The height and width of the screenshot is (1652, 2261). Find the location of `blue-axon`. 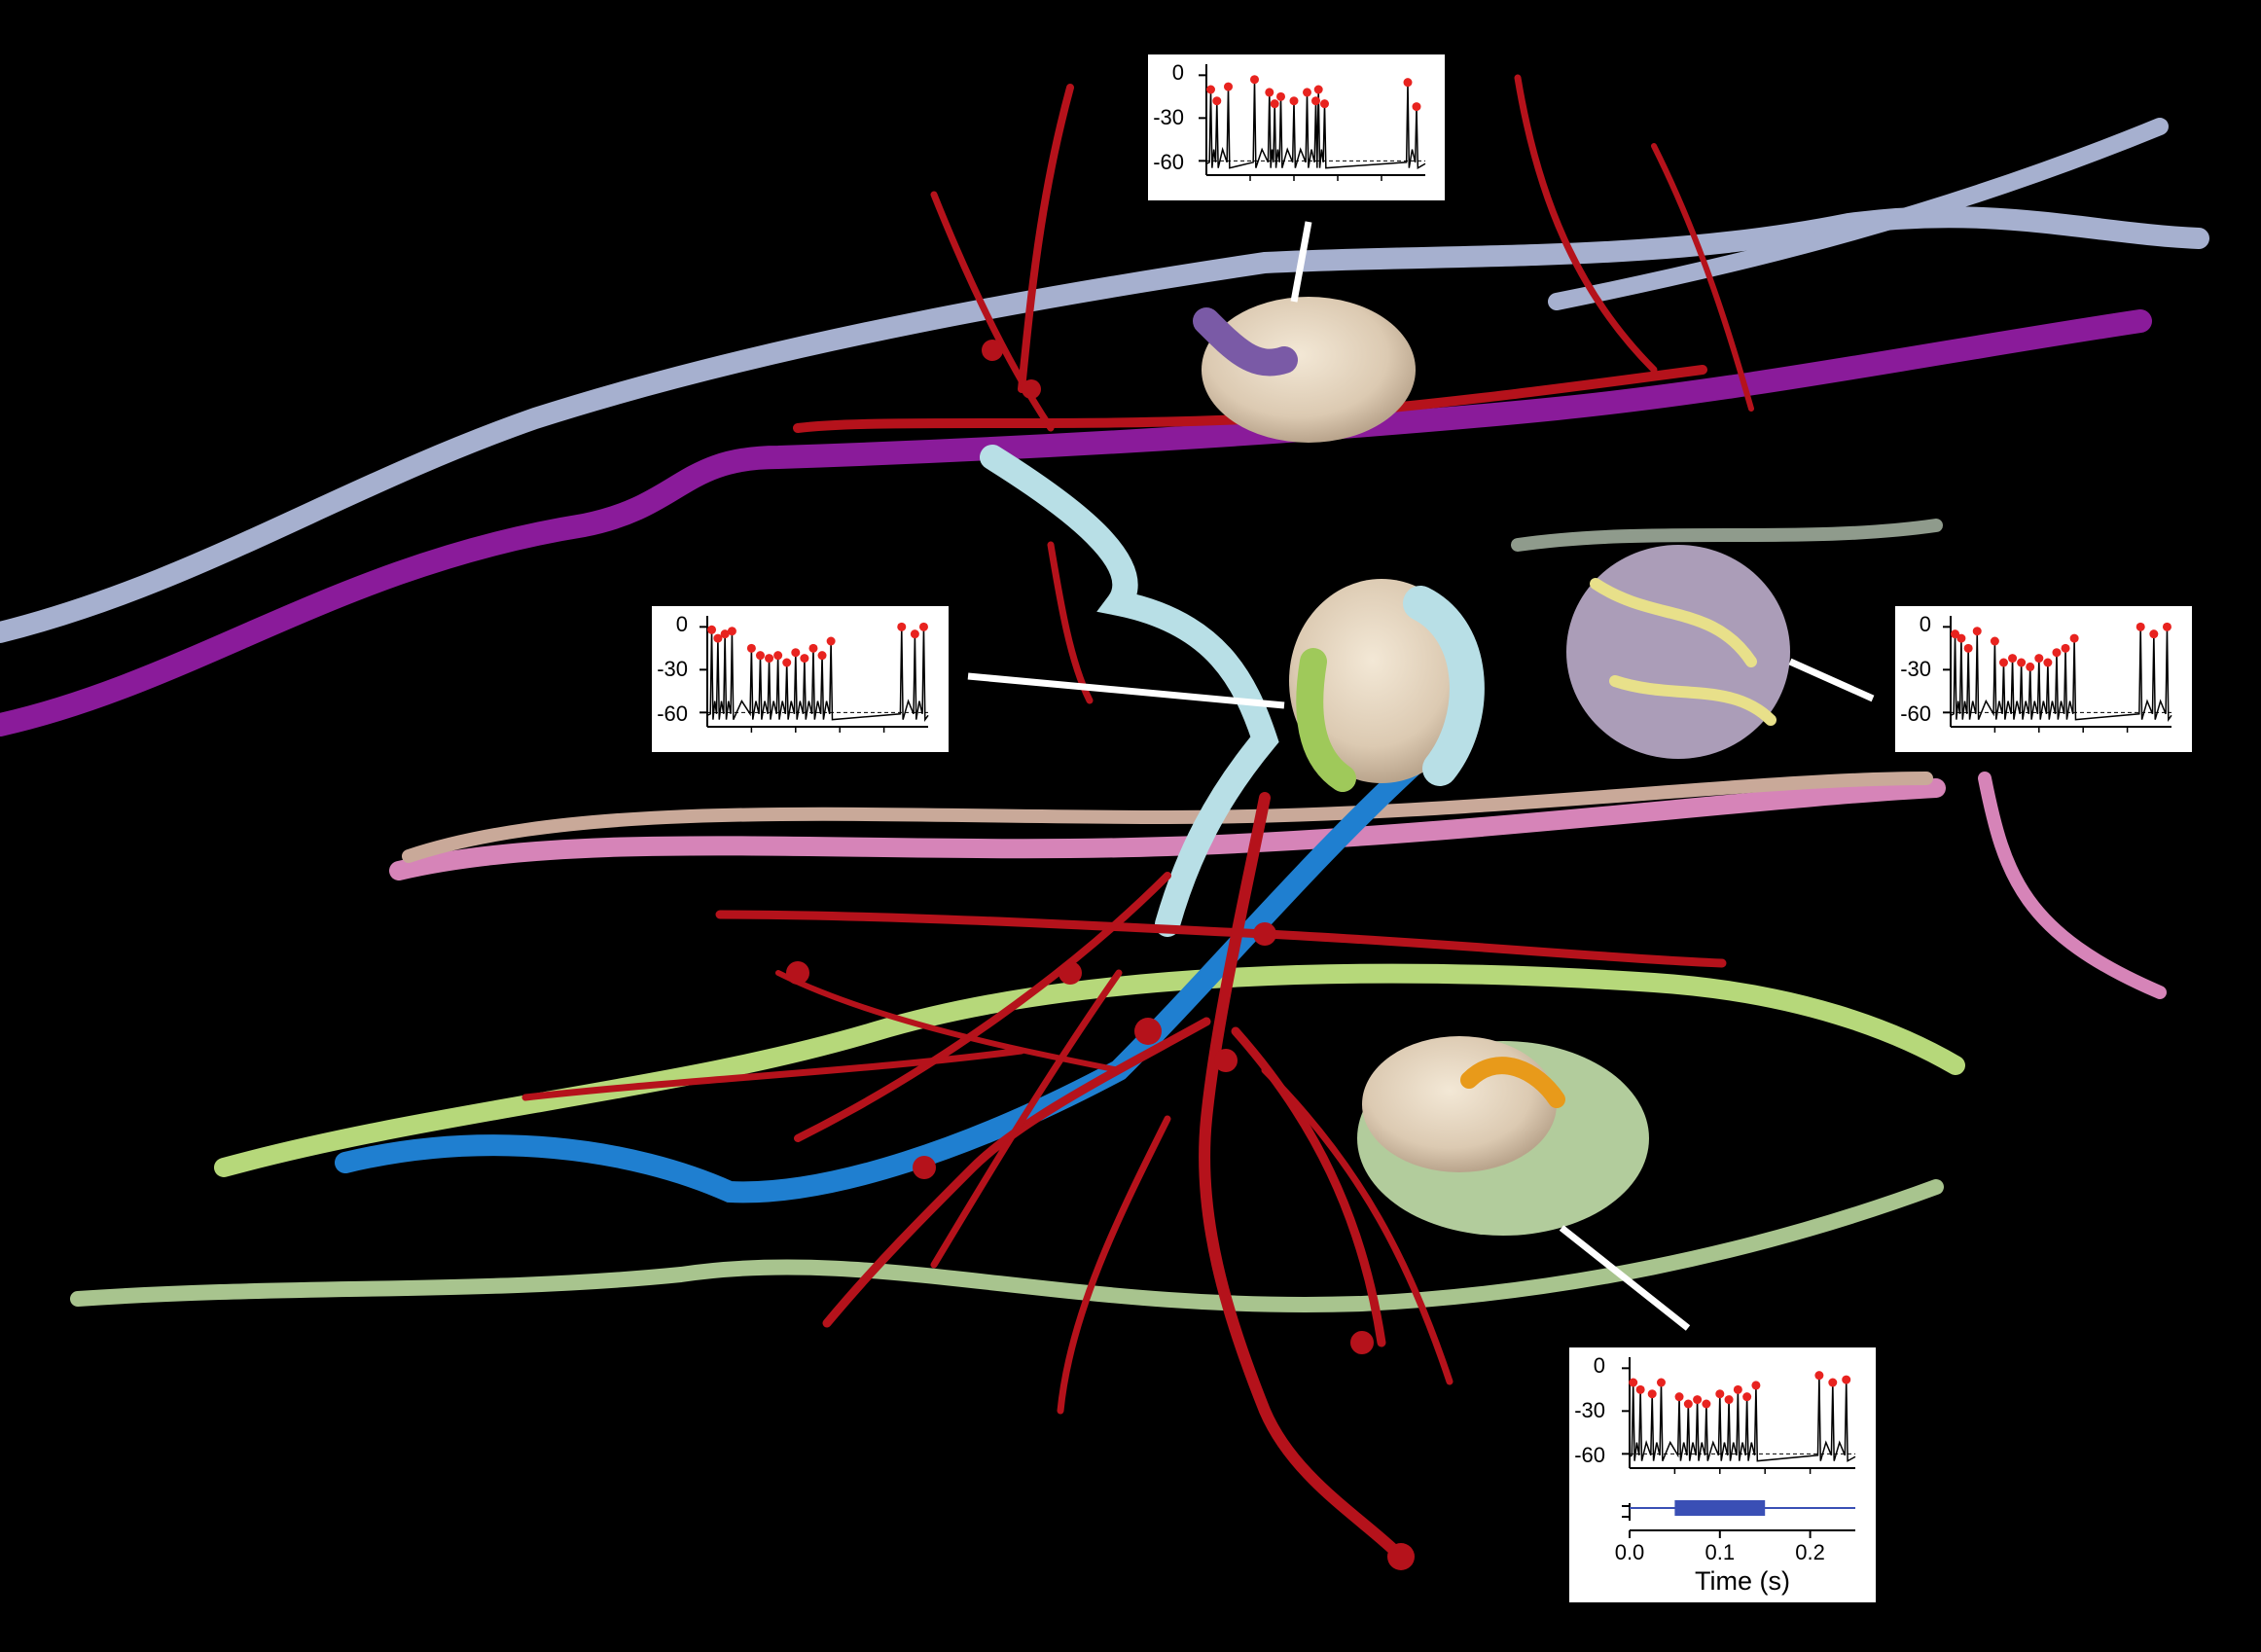

blue-axon is located at coordinates (883, 975).